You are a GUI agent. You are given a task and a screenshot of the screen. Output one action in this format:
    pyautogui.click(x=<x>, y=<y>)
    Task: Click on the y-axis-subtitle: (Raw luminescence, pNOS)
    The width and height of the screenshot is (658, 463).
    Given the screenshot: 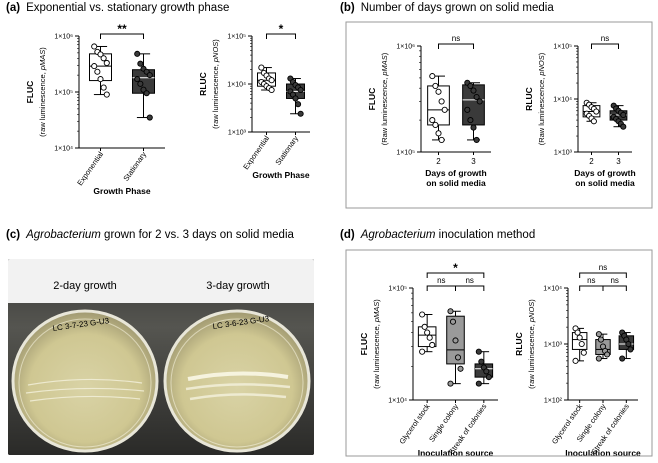 What is the action you would take?
    pyautogui.click(x=541, y=98)
    